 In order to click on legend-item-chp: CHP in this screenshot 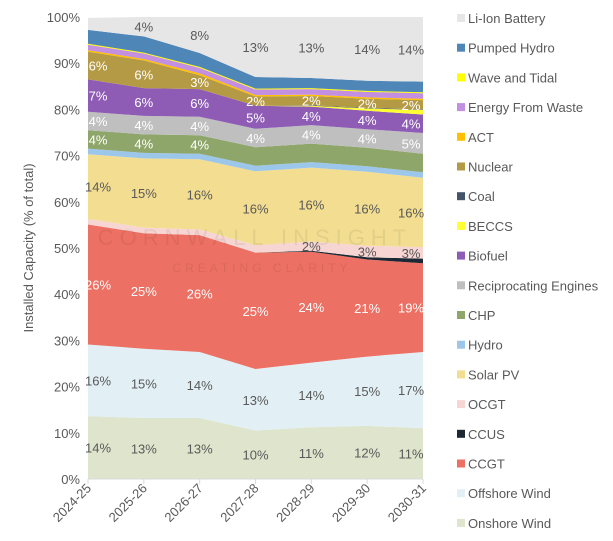, I will do `click(476, 315)`.